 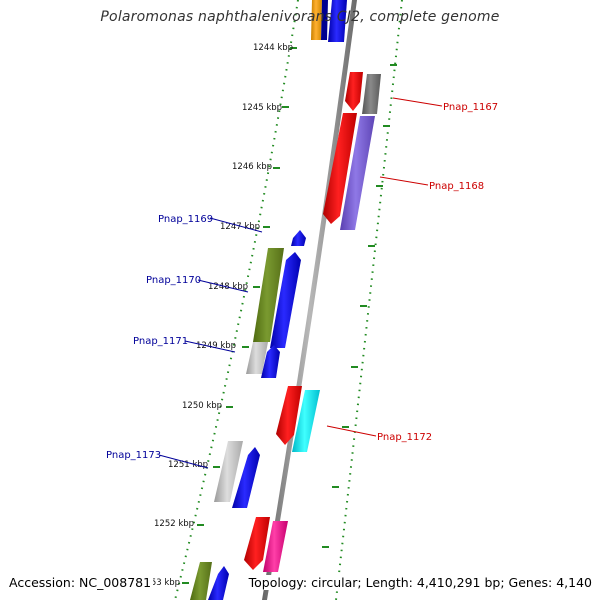 What do you see at coordinates (285, 300) in the screenshot?
I see `gene-blue-1170b` at bounding box center [285, 300].